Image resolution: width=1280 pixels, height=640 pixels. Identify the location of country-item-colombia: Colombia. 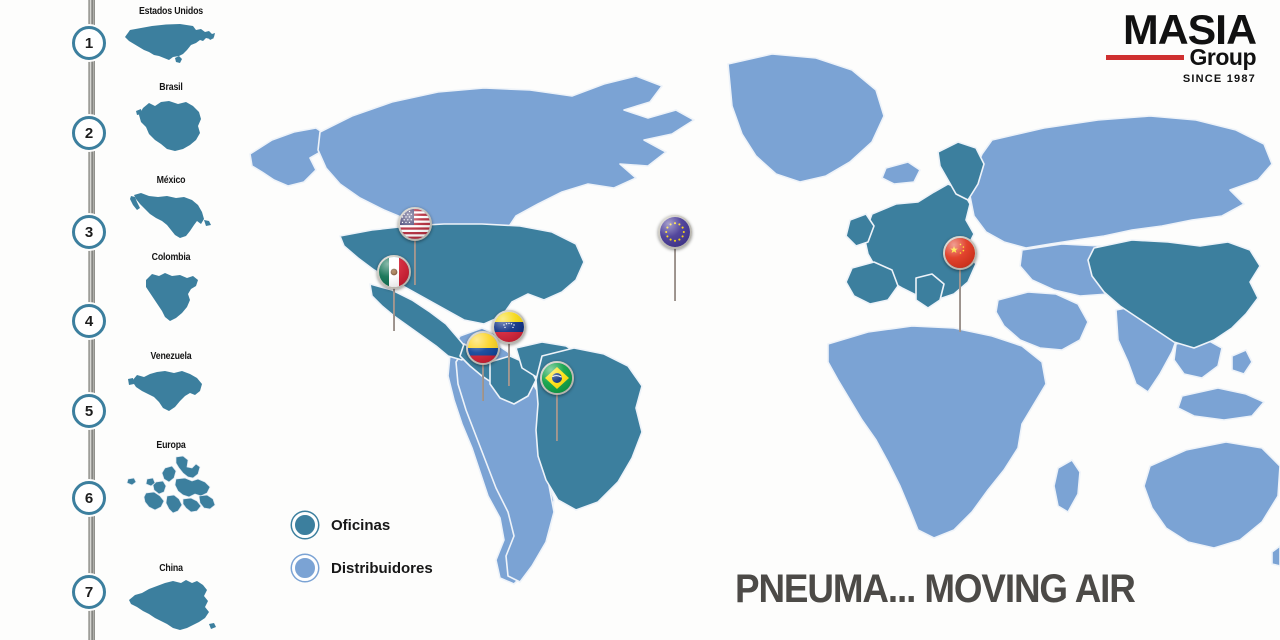
(171, 290).